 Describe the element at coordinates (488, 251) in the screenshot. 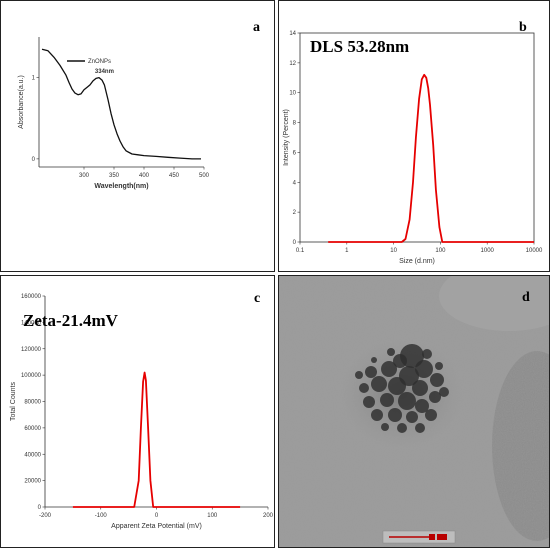

I see `x-tick-label: 1000` at that location.